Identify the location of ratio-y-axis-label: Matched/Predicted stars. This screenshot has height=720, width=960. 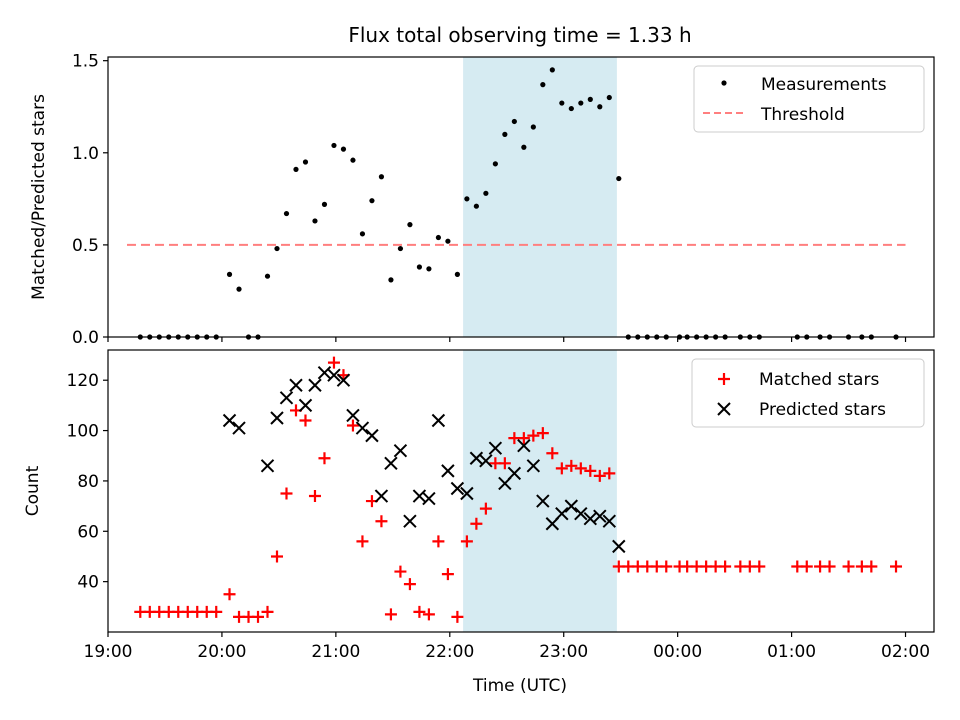
(39, 197).